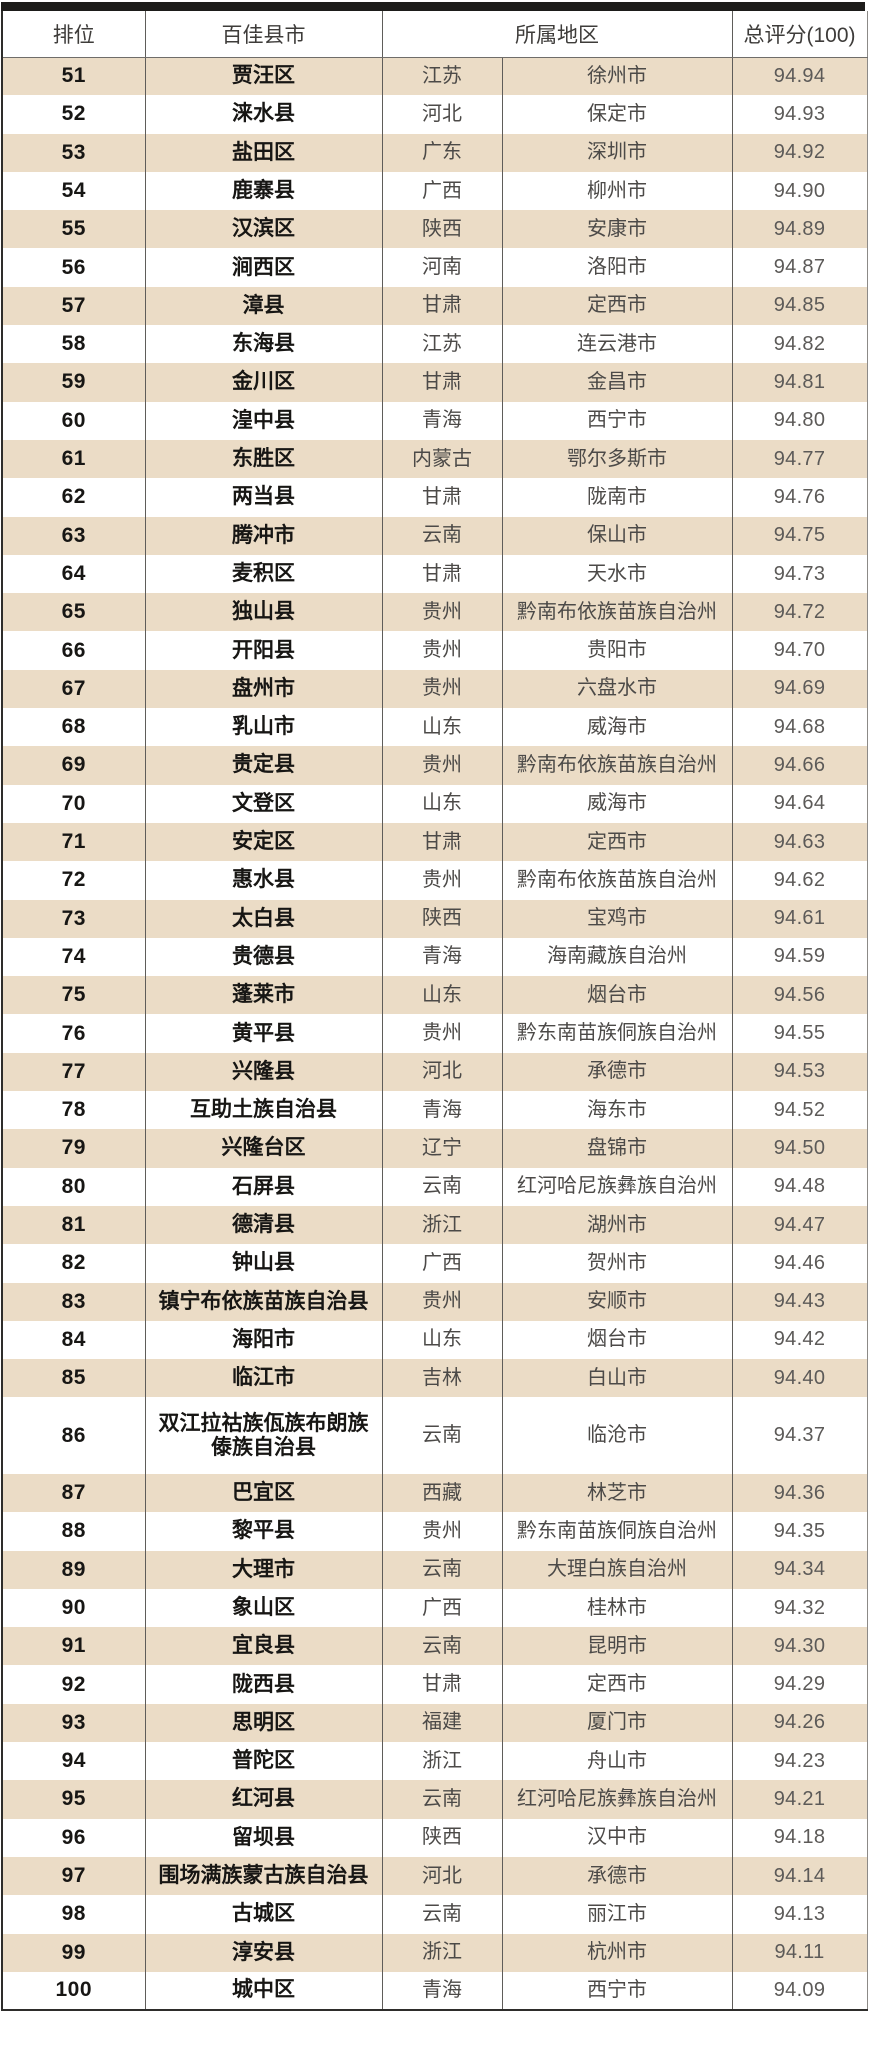  Describe the element at coordinates (616, 306) in the screenshot. I see `city-cell: 定西市` at that location.